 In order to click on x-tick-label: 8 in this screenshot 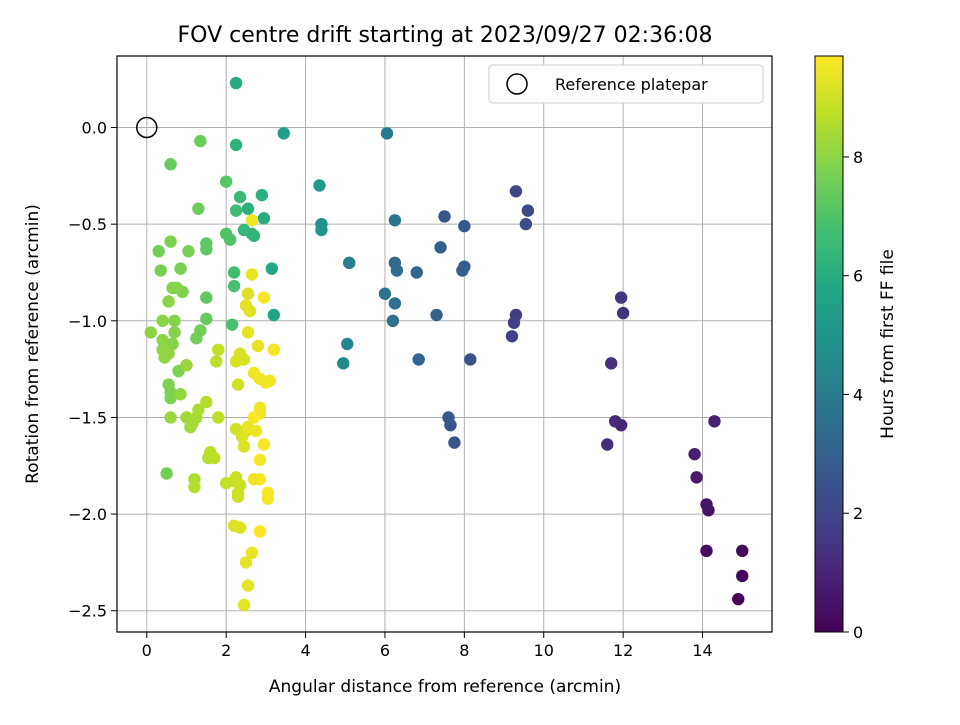, I will do `click(464, 650)`.